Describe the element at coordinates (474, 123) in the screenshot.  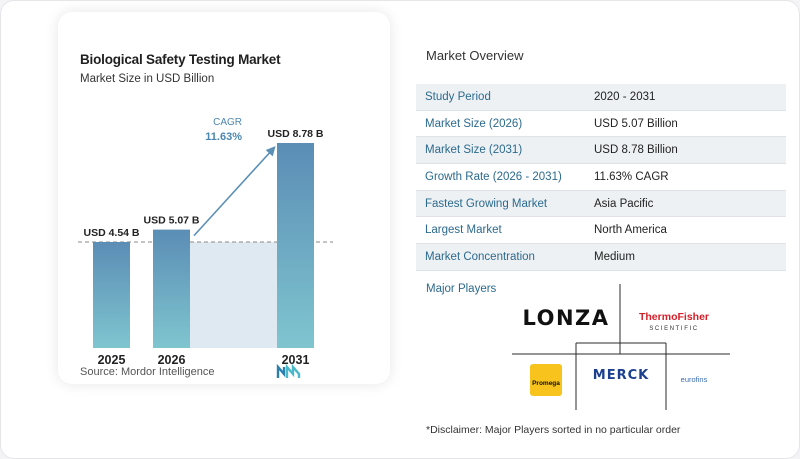
I see `overview-row-key: Market Size (2026)` at that location.